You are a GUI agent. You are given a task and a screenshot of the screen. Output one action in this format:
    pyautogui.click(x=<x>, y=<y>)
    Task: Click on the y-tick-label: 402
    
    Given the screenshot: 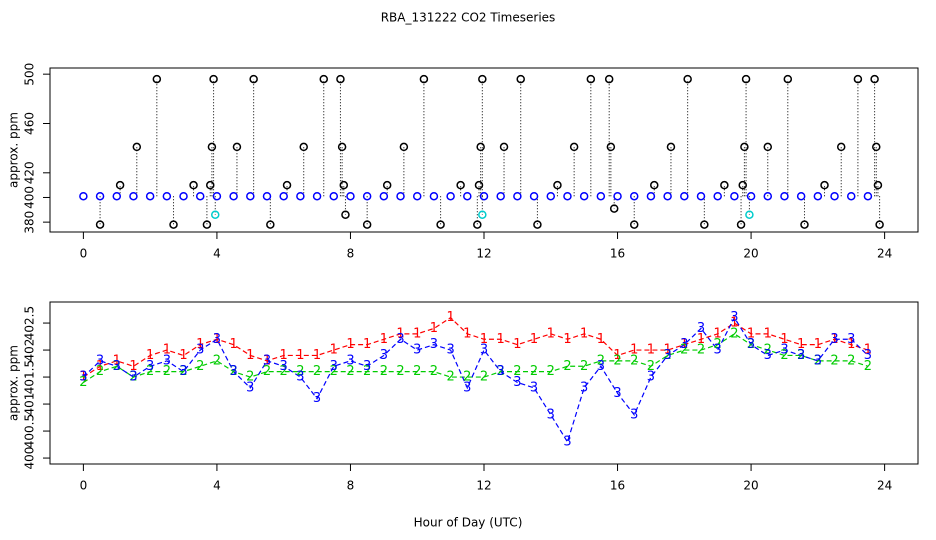 What is the action you would take?
    pyautogui.click(x=30, y=350)
    